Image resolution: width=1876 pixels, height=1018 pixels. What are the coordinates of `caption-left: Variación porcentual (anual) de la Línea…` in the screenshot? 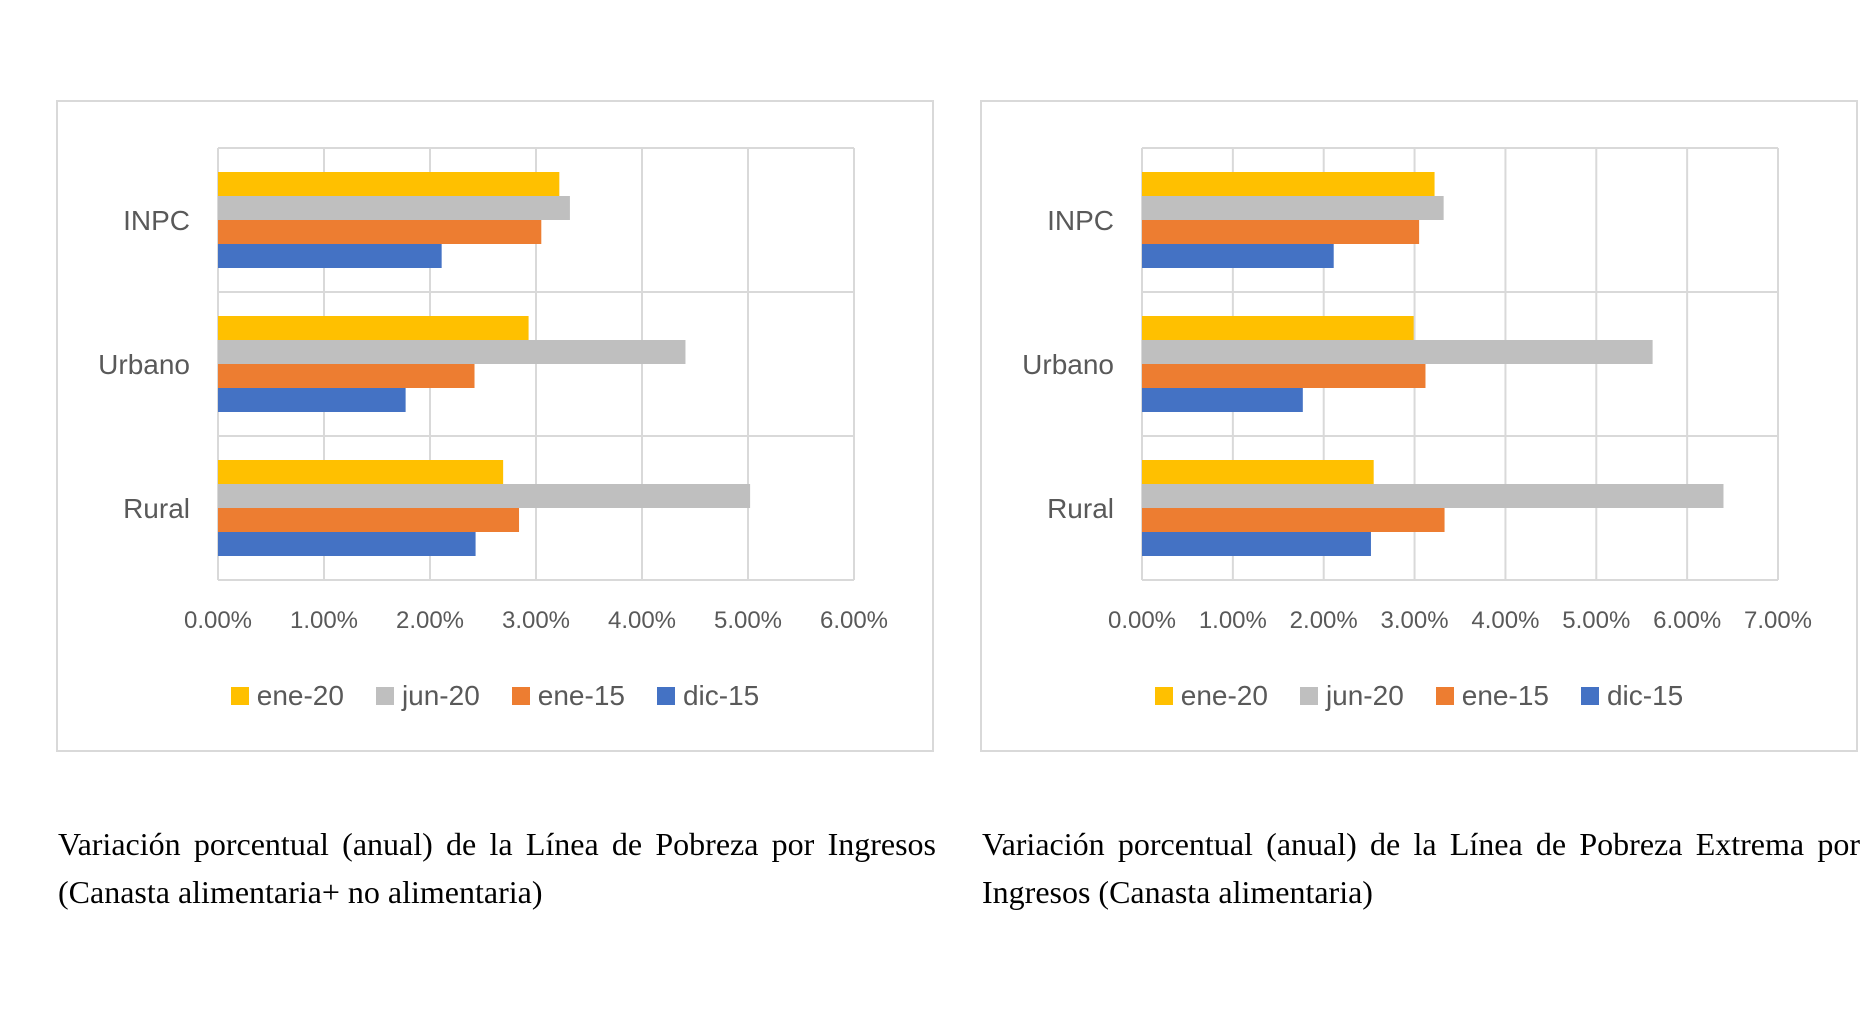 It's located at (497, 868).